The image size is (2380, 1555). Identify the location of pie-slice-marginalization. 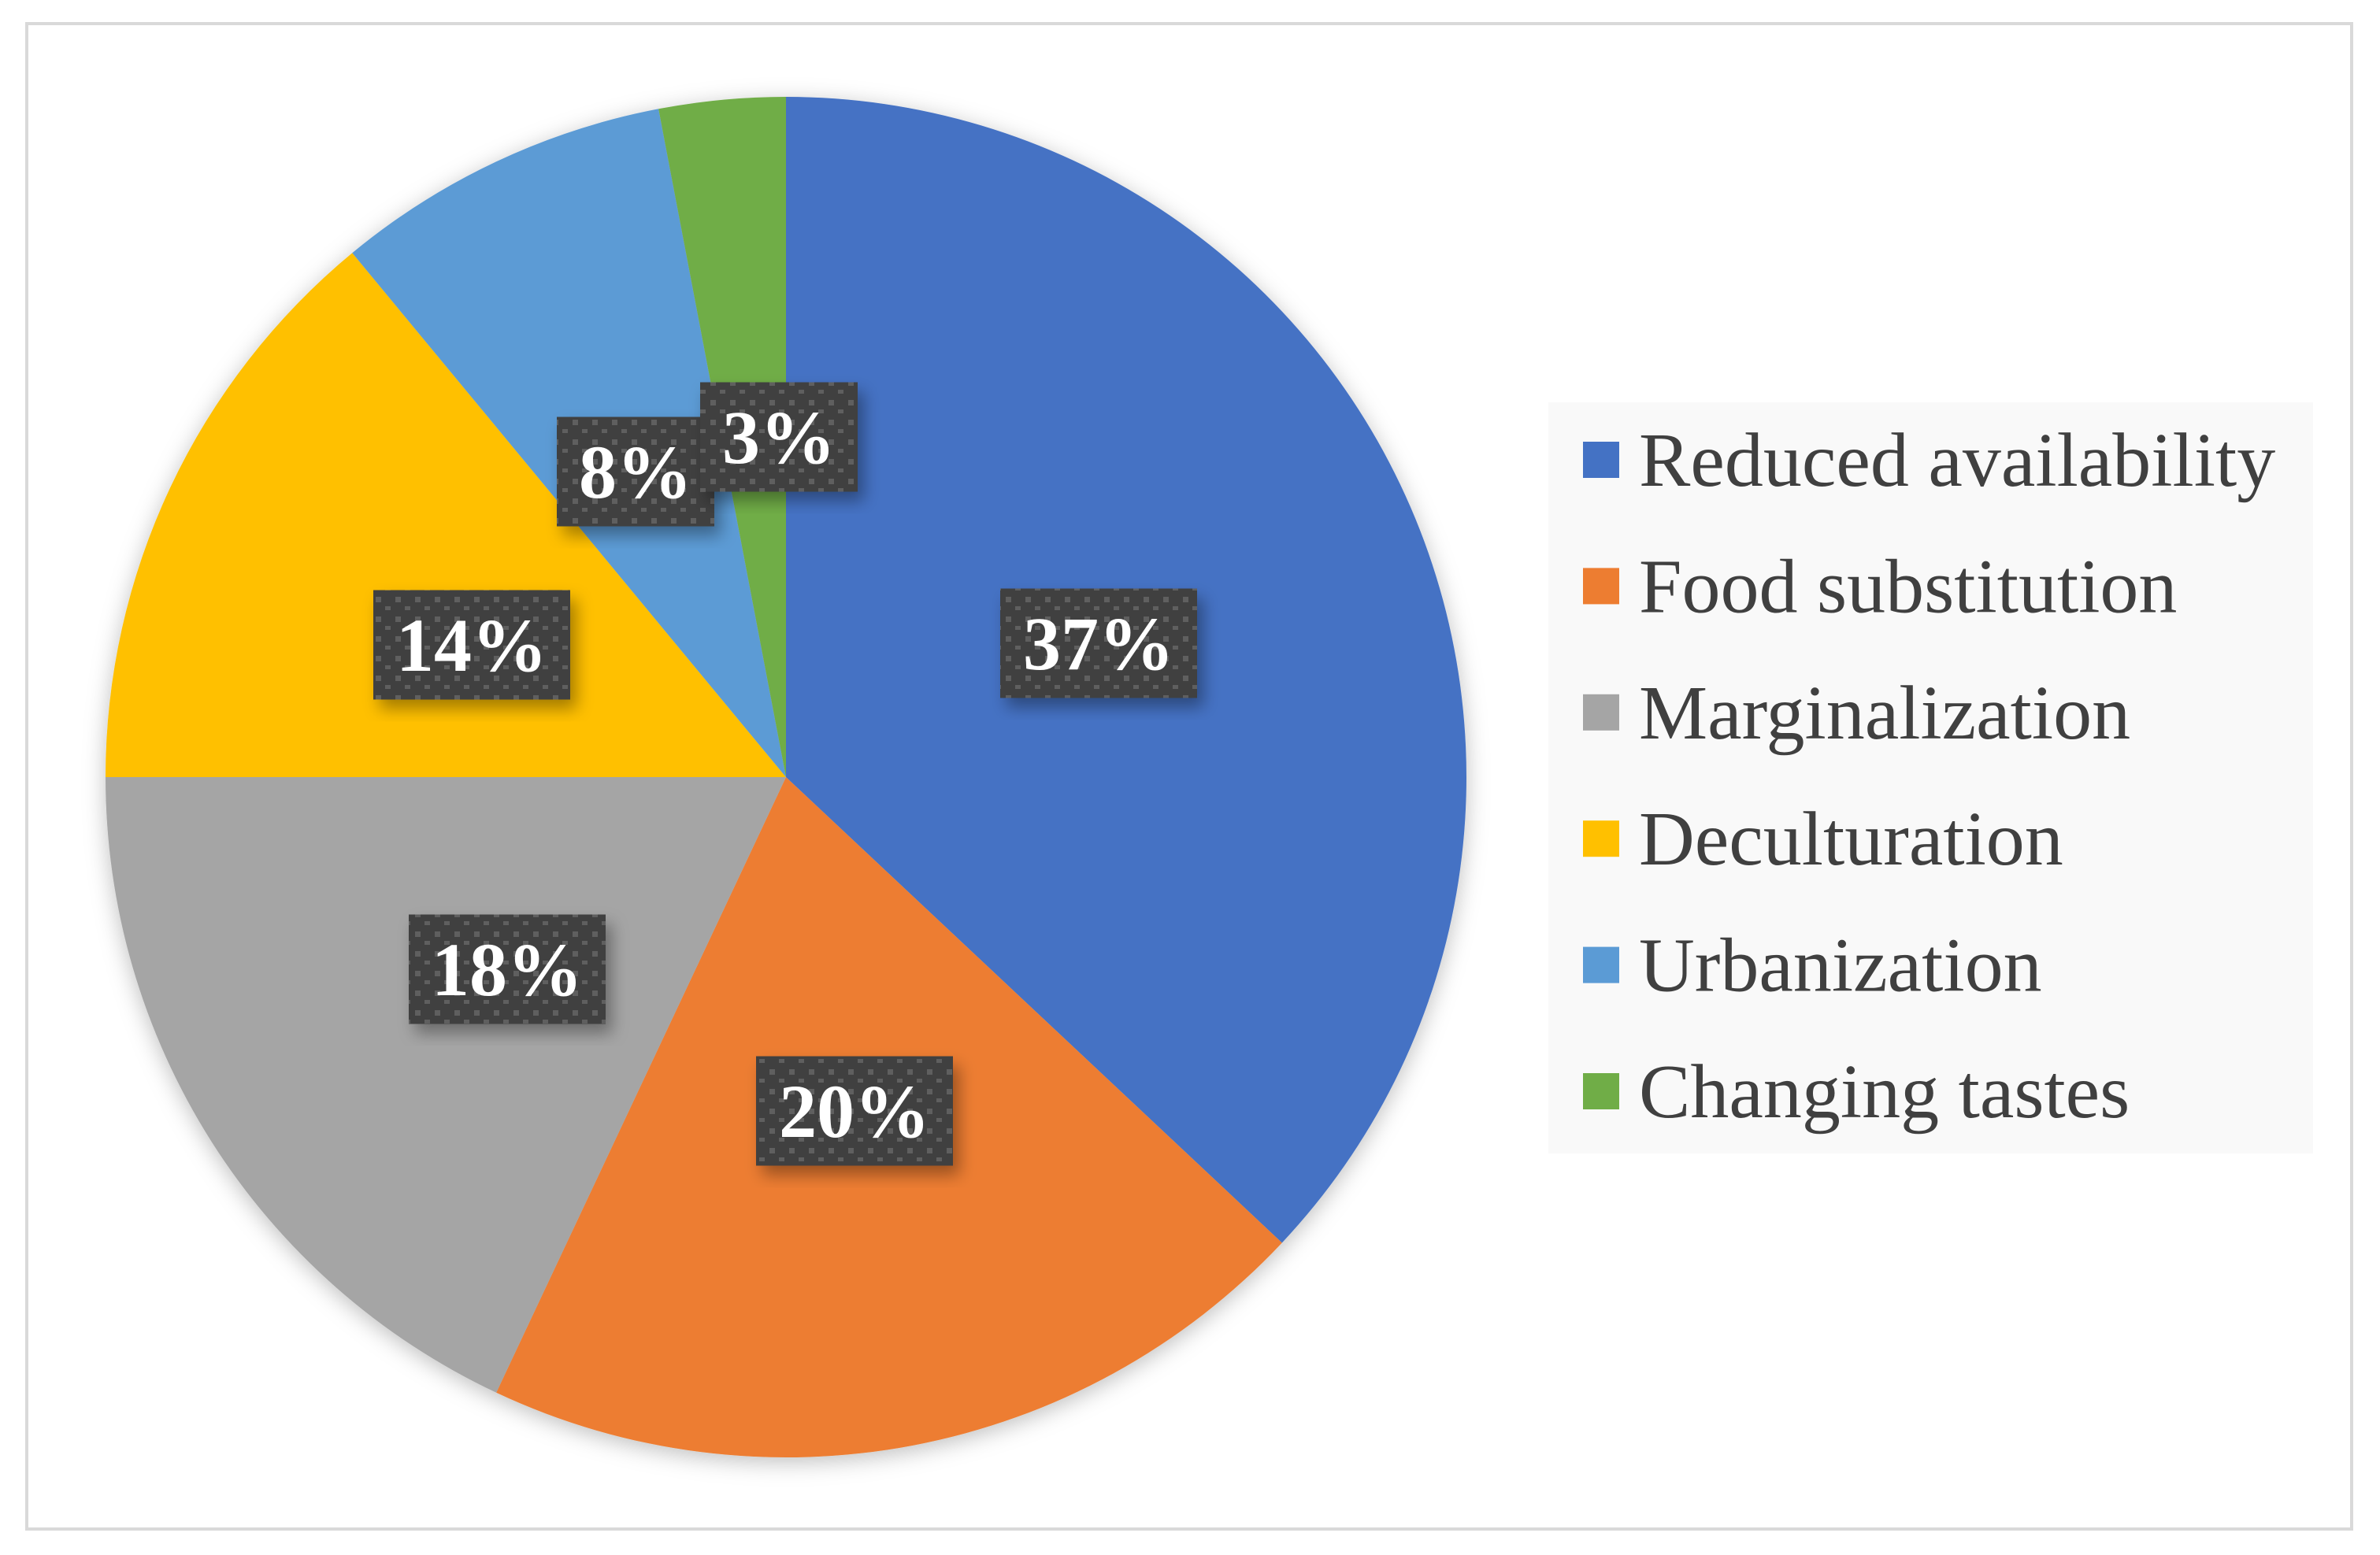
(446, 1085).